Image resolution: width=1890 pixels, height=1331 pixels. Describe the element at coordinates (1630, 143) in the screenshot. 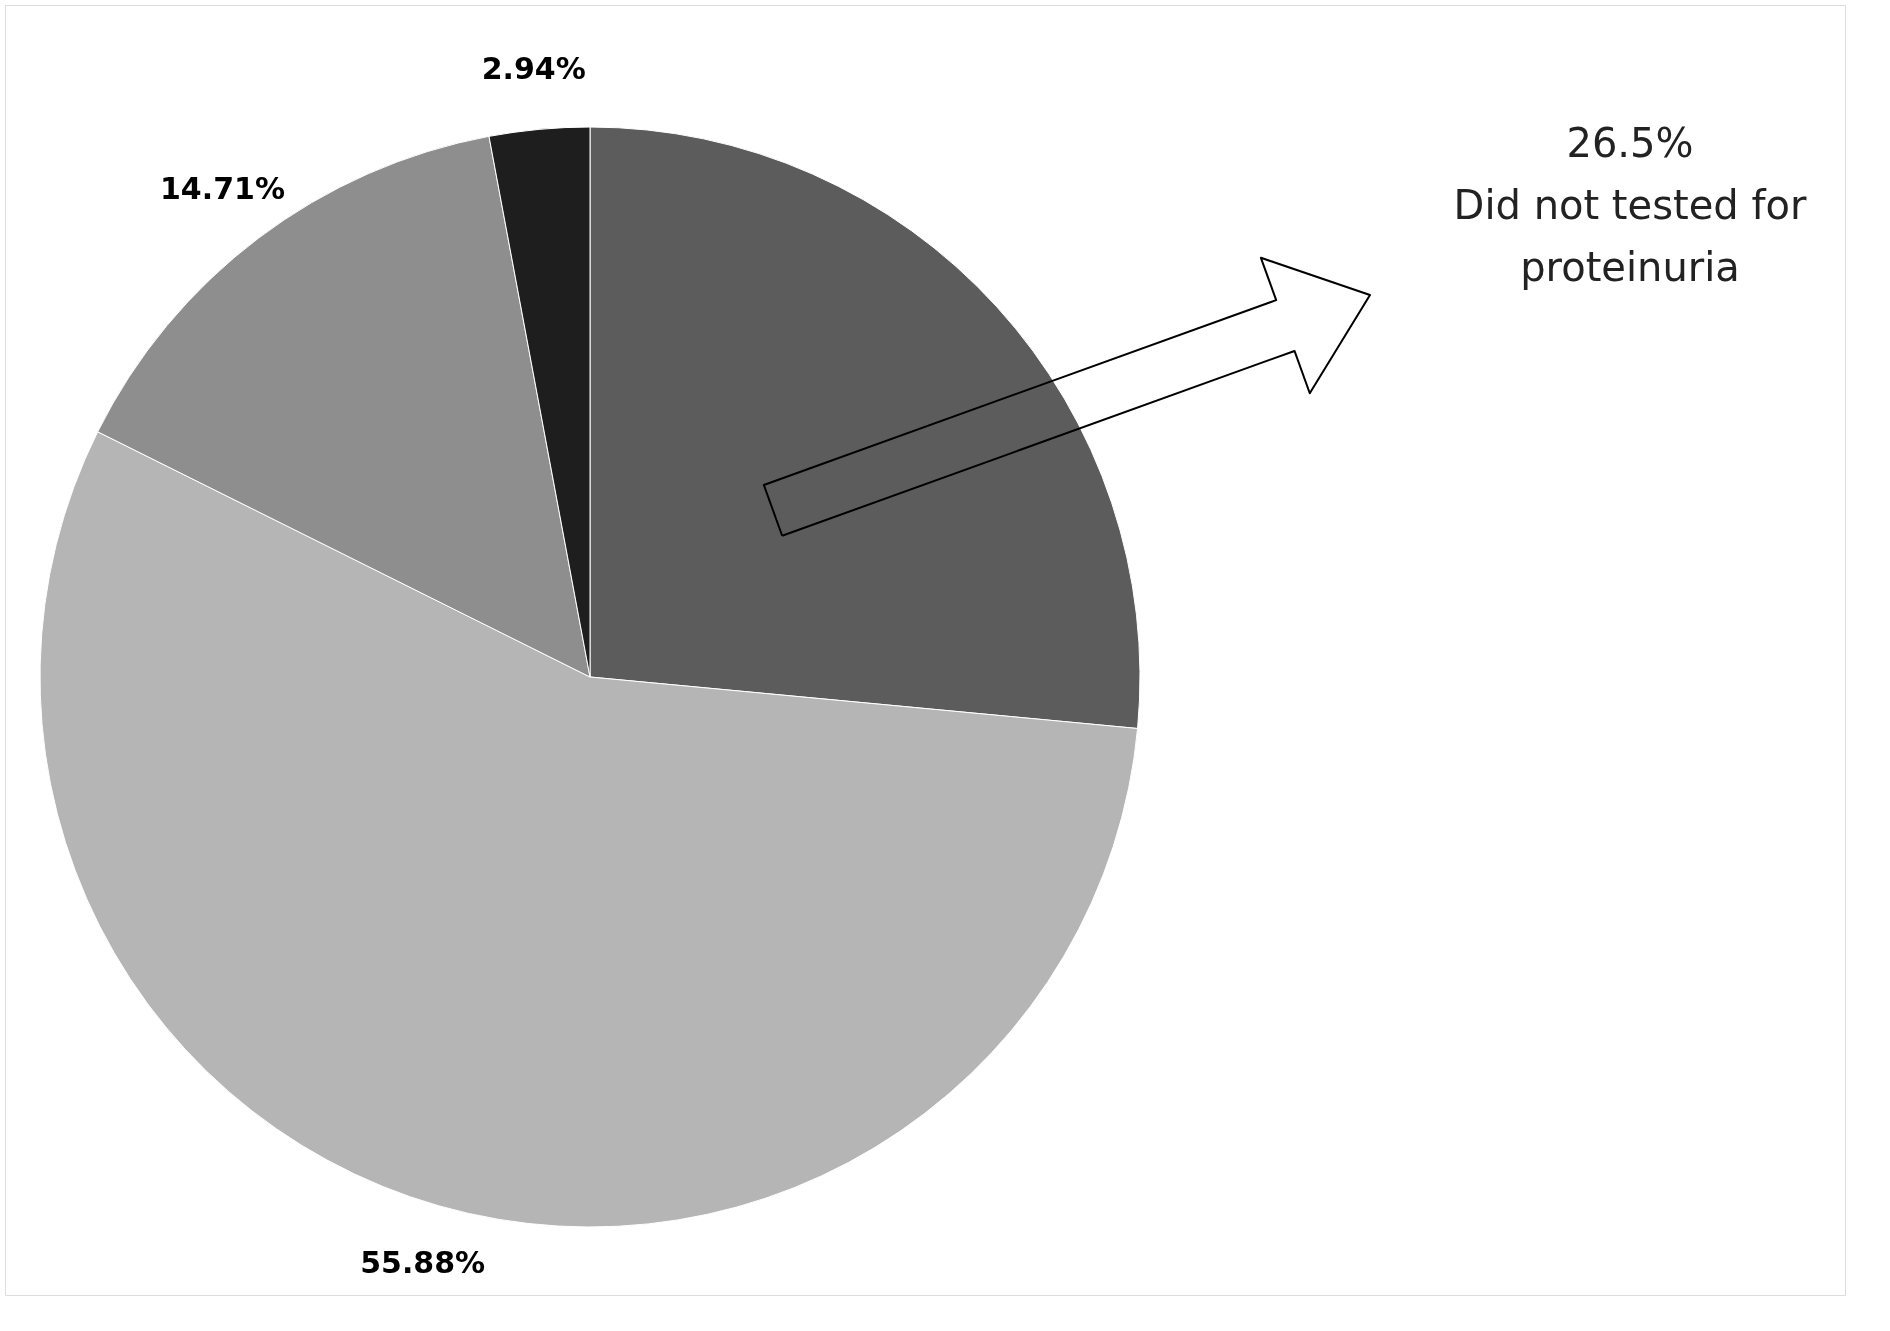

I see `data-label: 26.5%` at that location.